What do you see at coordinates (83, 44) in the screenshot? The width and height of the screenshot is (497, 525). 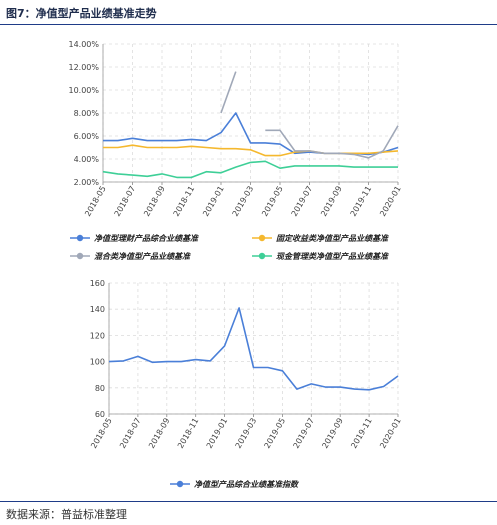 I see `y-tick-label: 14.00%` at bounding box center [83, 44].